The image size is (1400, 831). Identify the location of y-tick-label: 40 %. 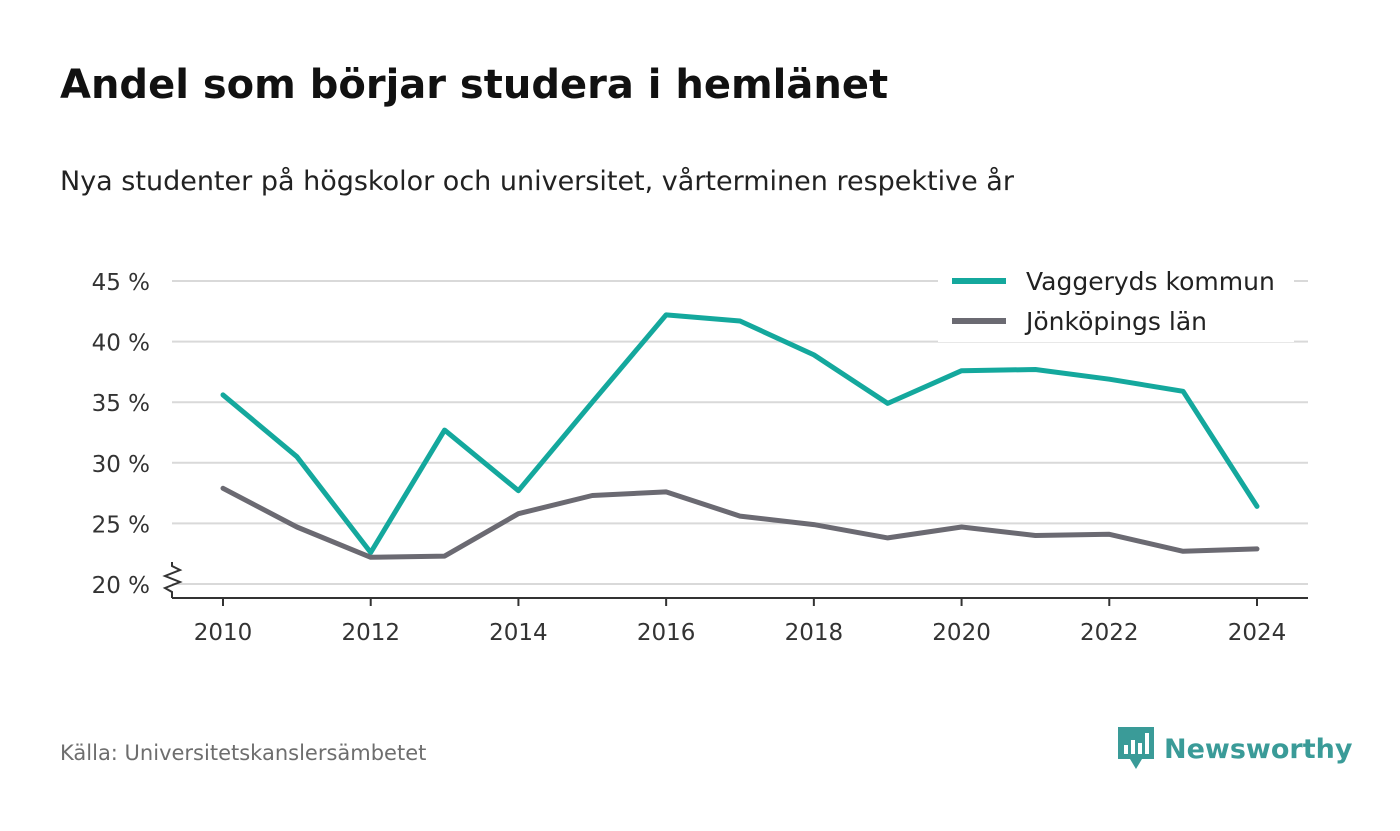
(121, 344).